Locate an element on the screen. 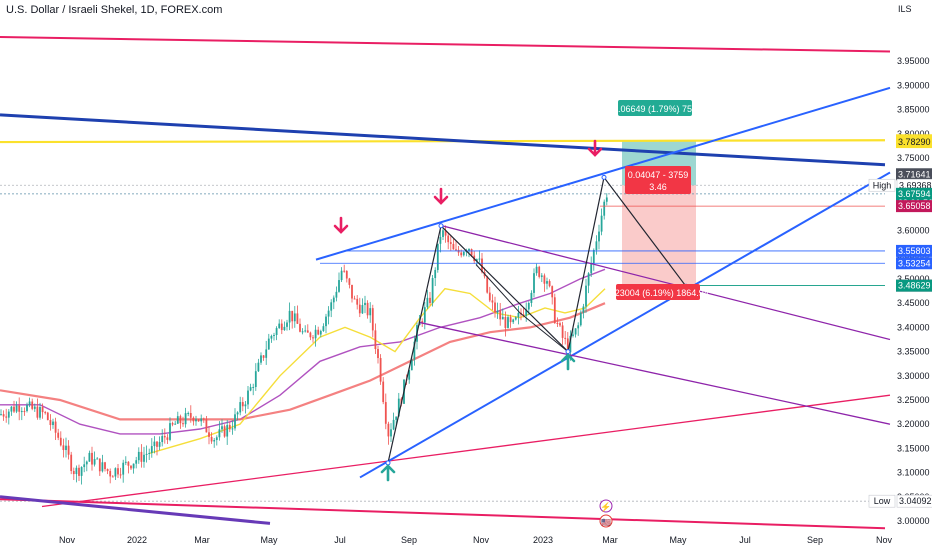  event-marker-circle is located at coordinates (606, 506).